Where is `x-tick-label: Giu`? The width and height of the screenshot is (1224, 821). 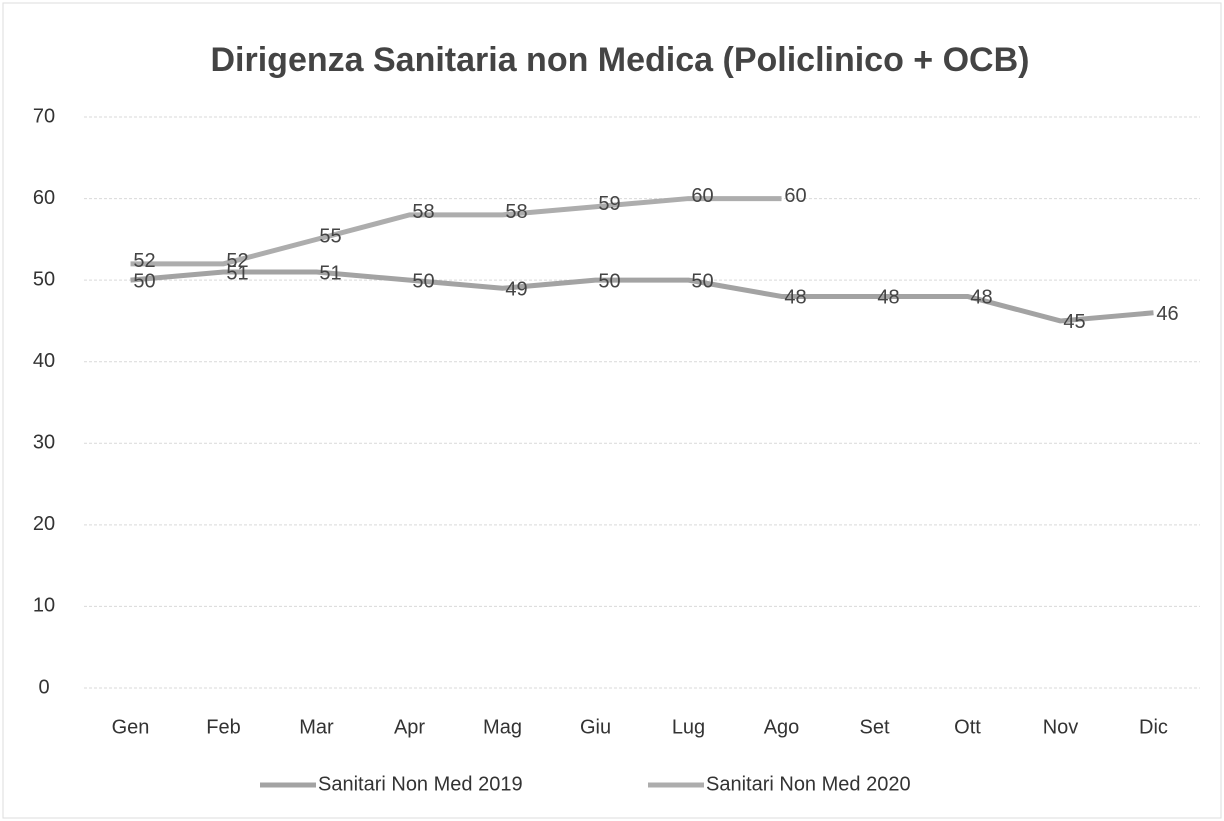 x-tick-label: Giu is located at coordinates (595, 727).